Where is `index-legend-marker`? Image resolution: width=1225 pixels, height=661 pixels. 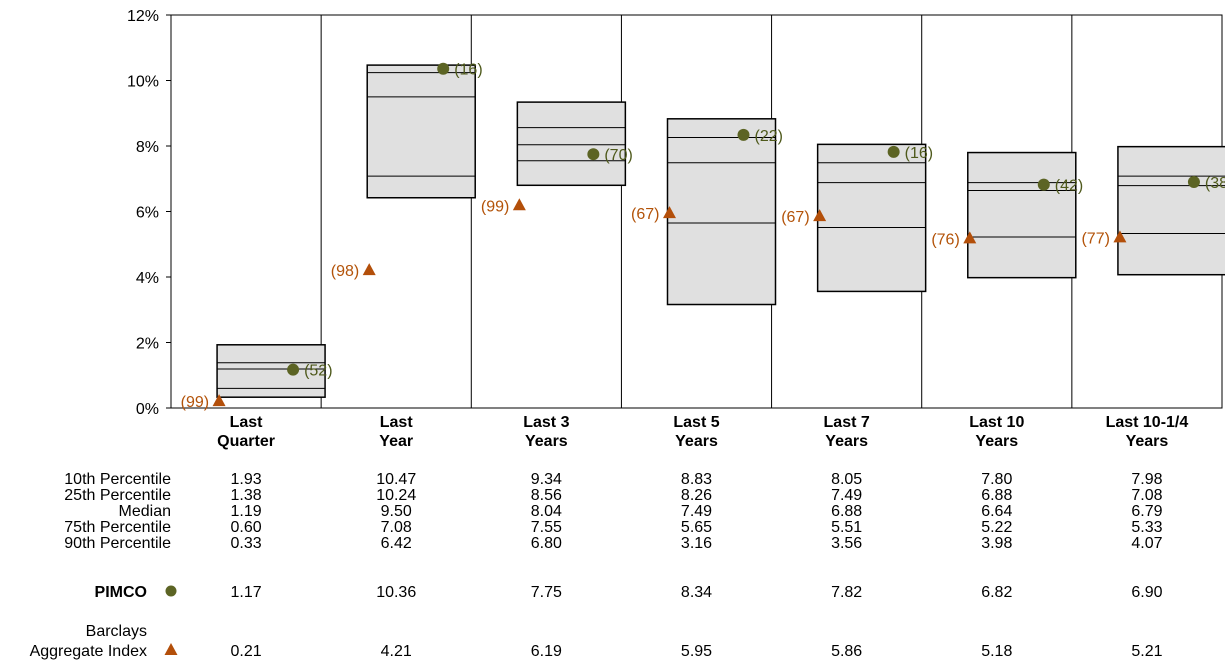 index-legend-marker is located at coordinates (171, 649).